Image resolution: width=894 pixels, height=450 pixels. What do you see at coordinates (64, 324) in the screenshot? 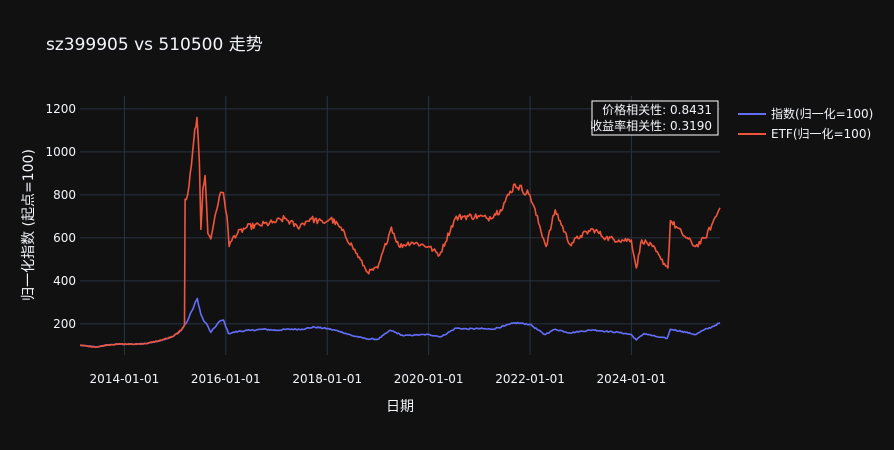
I see `y-tick-label: 200` at bounding box center [64, 324].